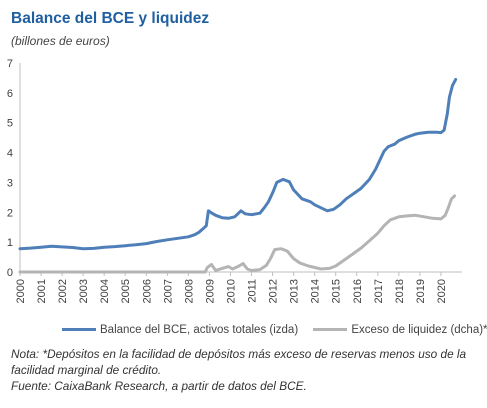 The height and width of the screenshot is (408, 487). Describe the element at coordinates (295, 291) in the screenshot. I see `x-tick-label: 2013` at that location.